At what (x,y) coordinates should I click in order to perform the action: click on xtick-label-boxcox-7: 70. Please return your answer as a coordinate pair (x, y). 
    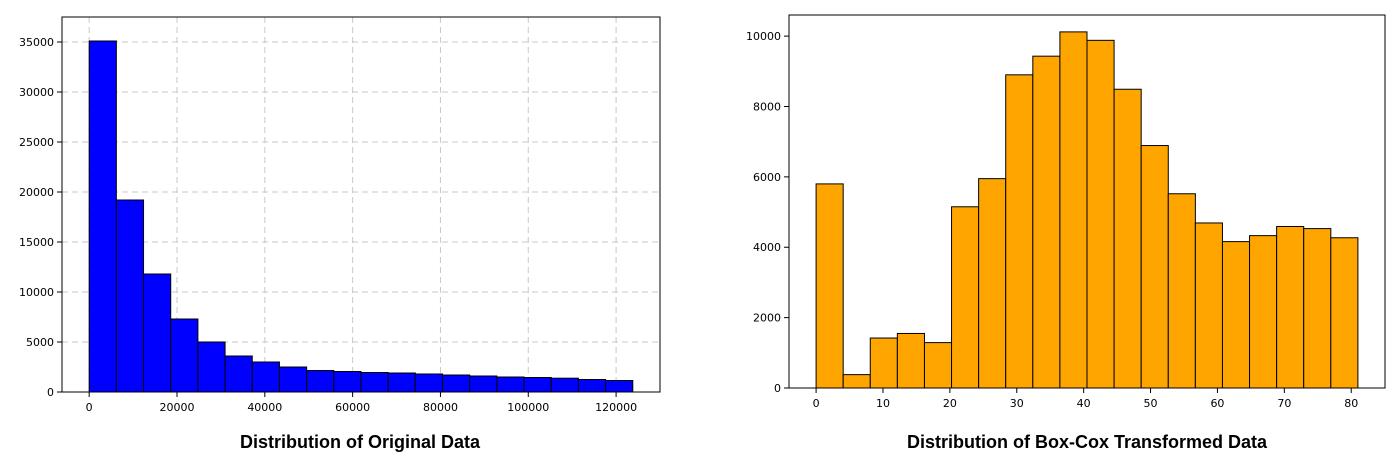
    Looking at the image, I should click on (1284, 403).